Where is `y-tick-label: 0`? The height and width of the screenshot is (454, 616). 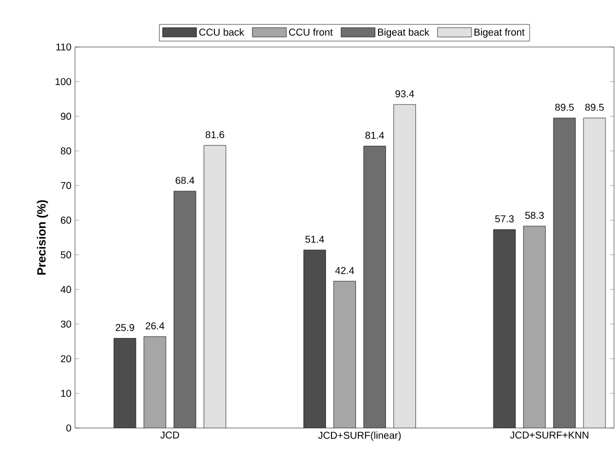 y-tick-label: 0 is located at coordinates (69, 428).